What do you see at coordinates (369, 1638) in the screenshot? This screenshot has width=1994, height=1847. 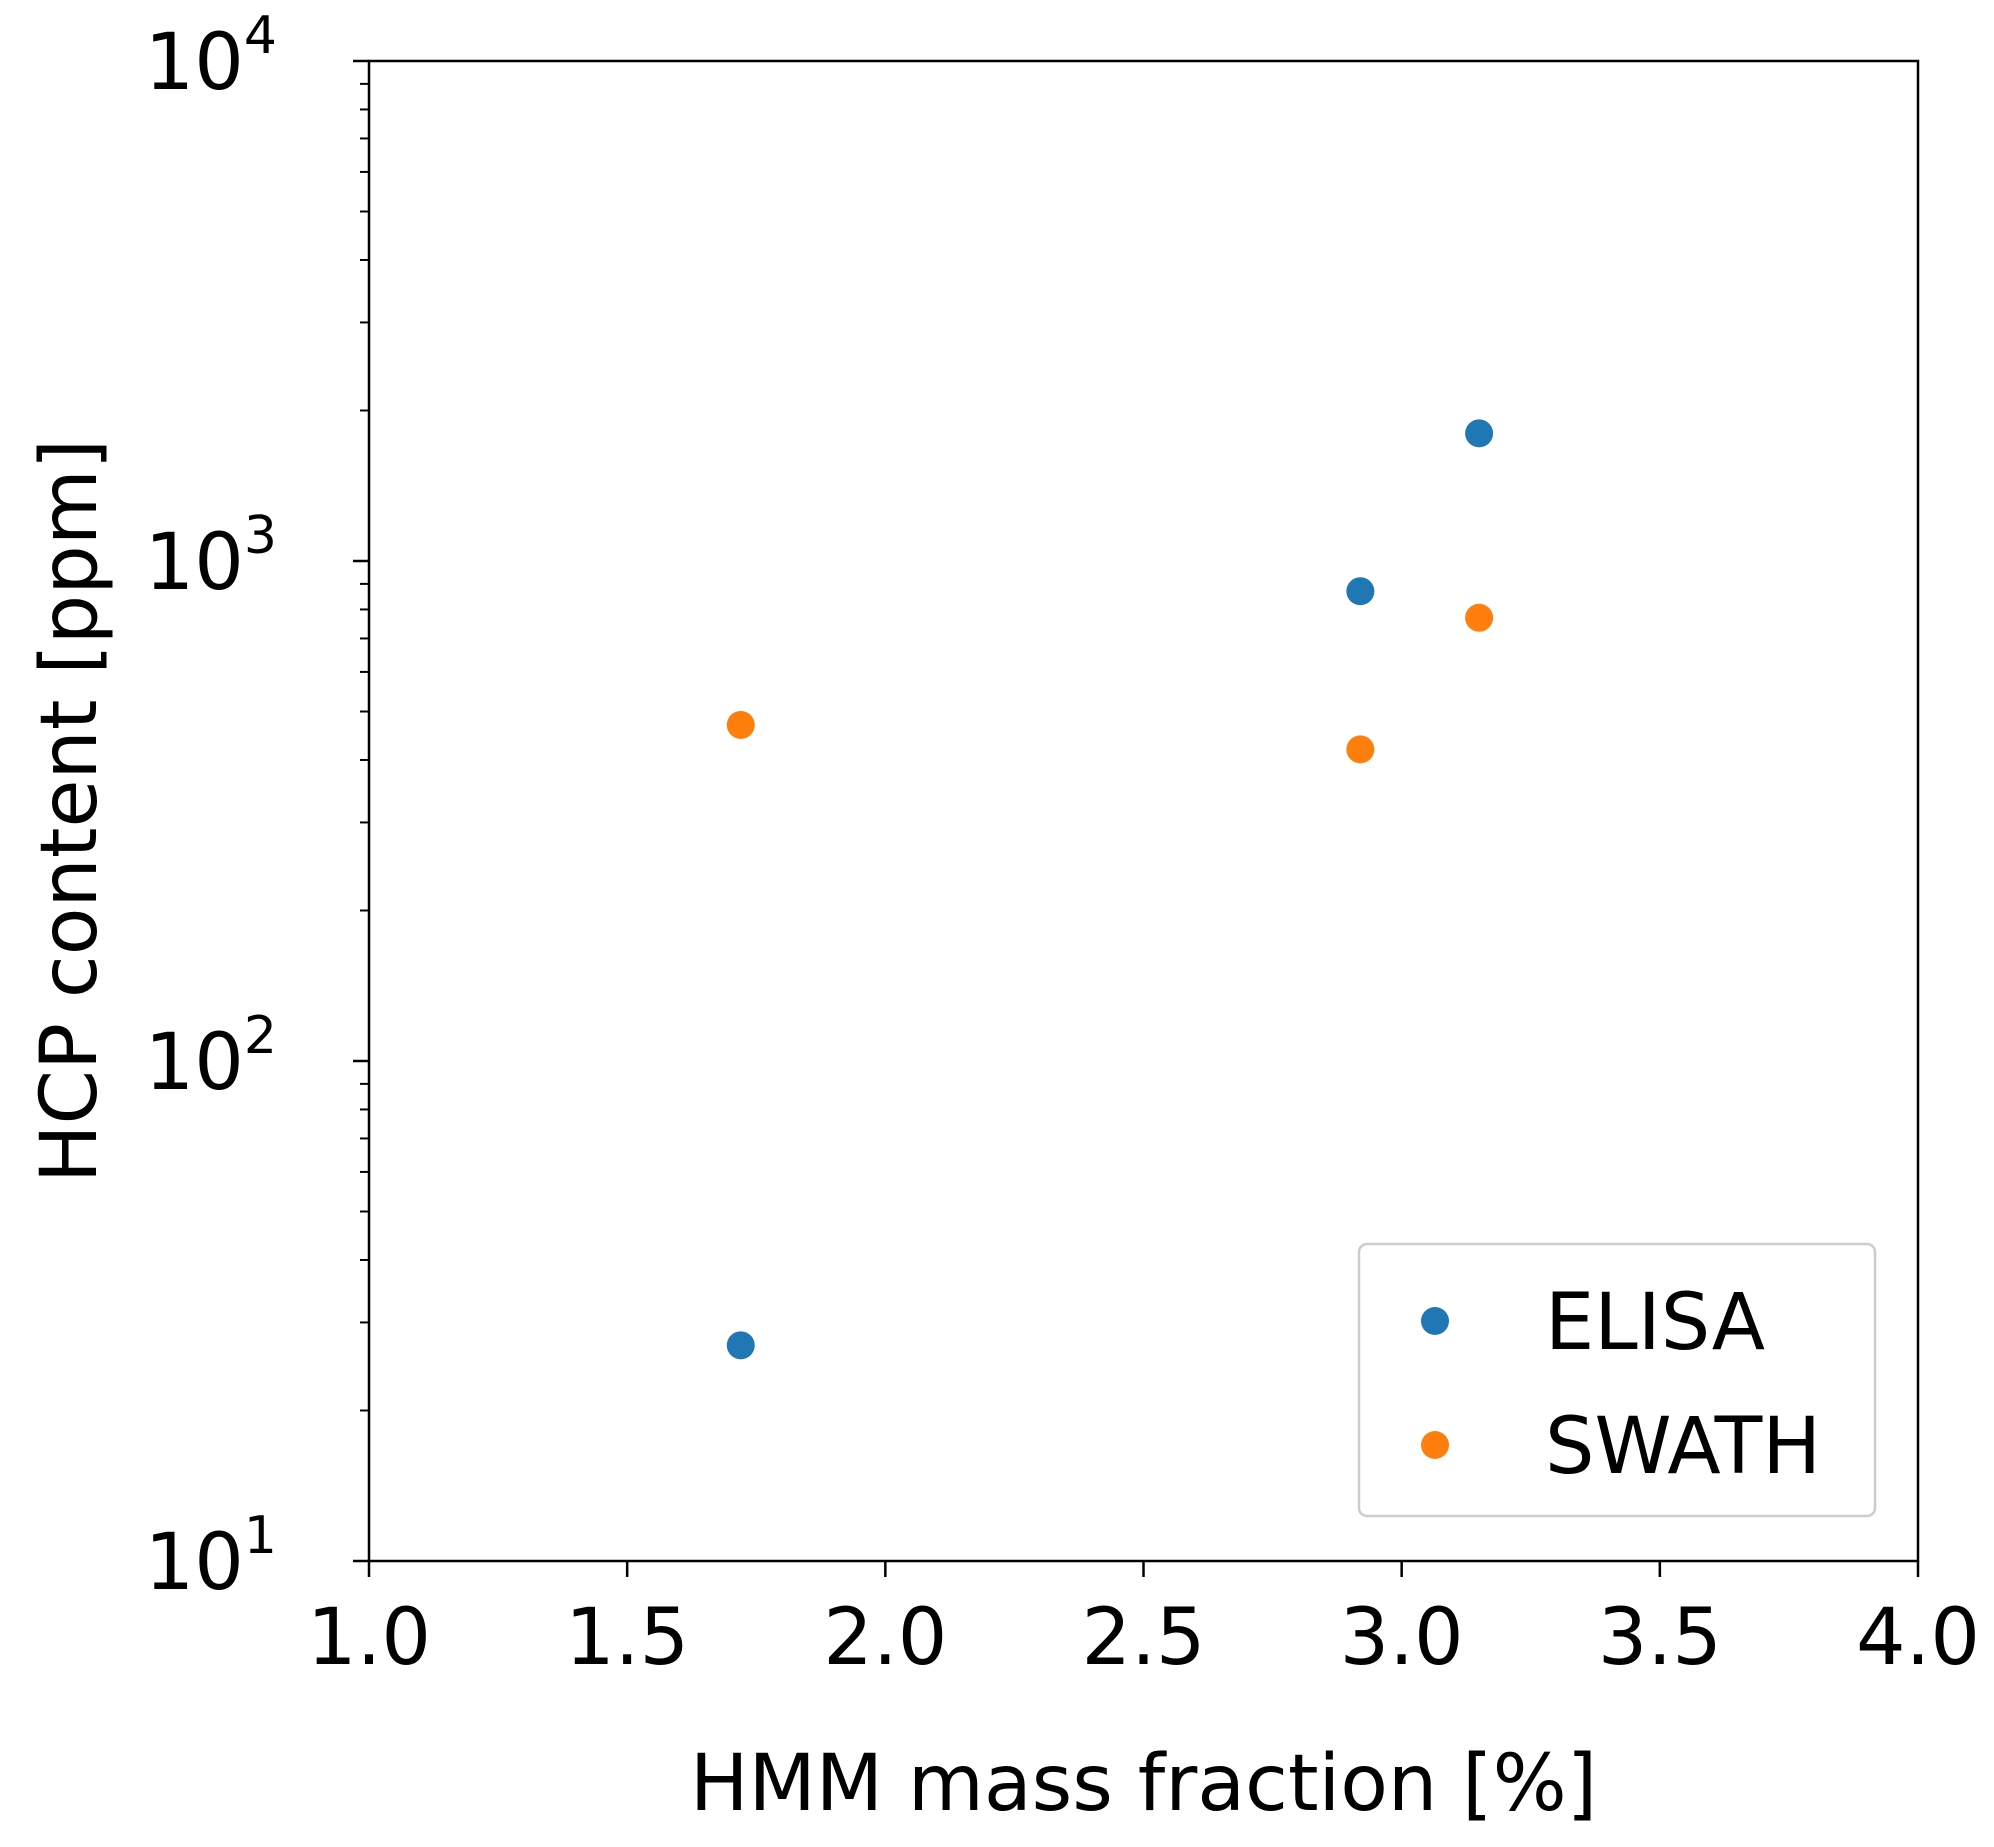 I see `x-tick-label: 1.0` at bounding box center [369, 1638].